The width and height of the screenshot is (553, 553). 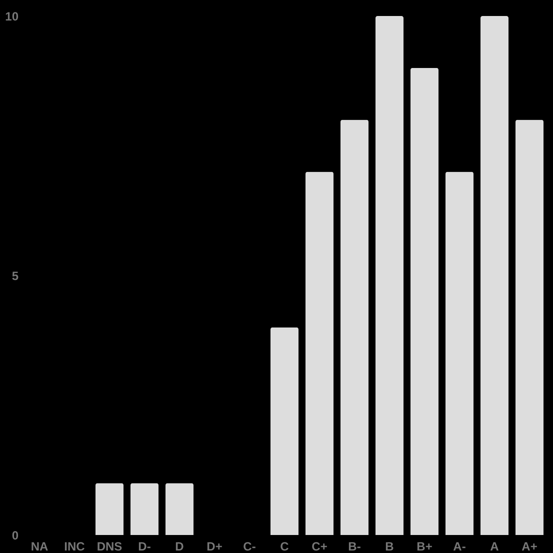 What do you see at coordinates (144, 546) in the screenshot?
I see `x-tick-label: D-` at bounding box center [144, 546].